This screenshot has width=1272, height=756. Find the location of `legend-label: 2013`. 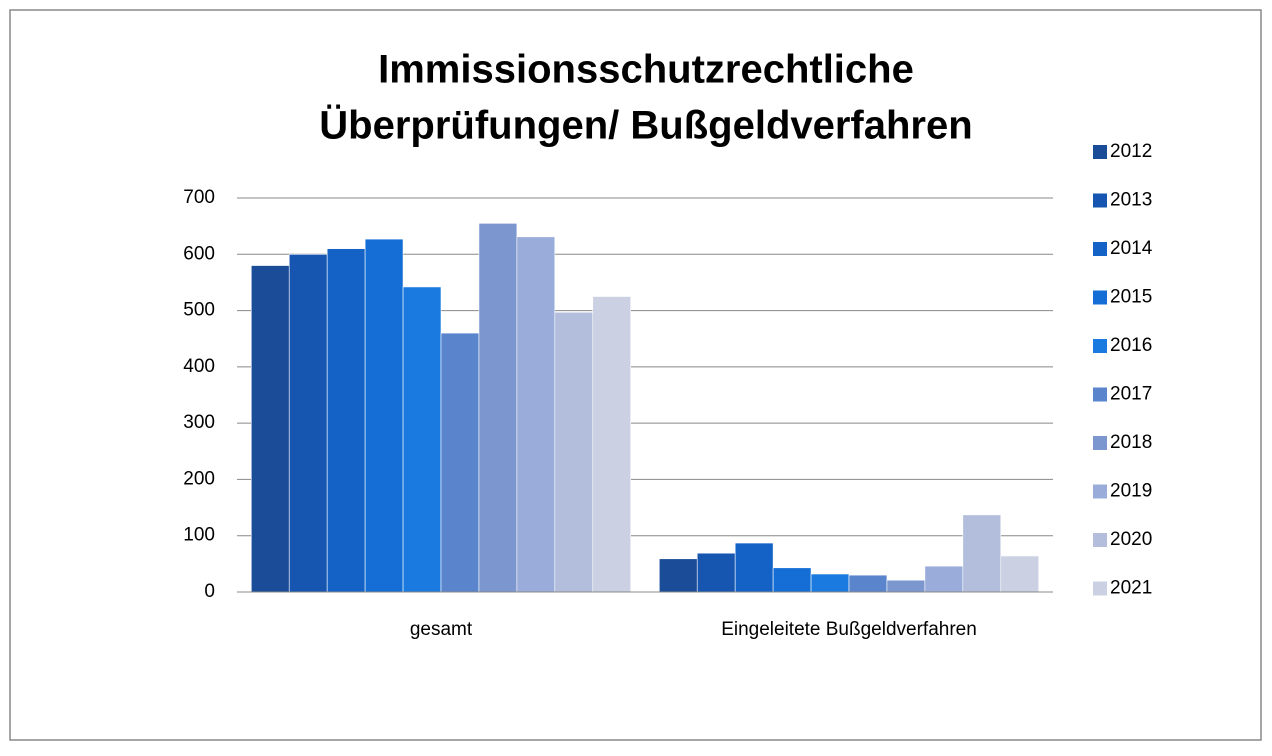

legend-label: 2013 is located at coordinates (1131, 200).